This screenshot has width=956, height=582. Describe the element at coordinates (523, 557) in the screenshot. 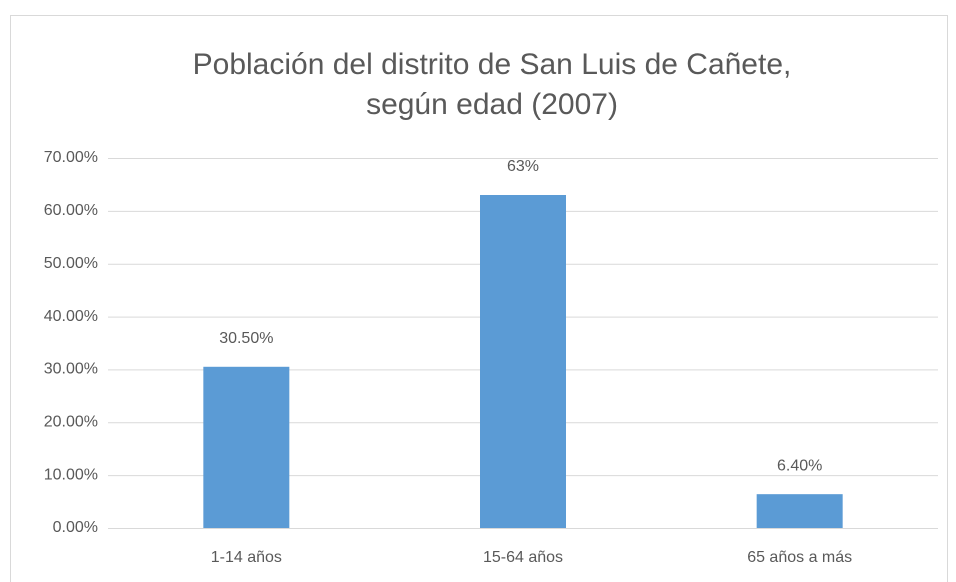

I see `x-tick-label: 15-64 años` at that location.